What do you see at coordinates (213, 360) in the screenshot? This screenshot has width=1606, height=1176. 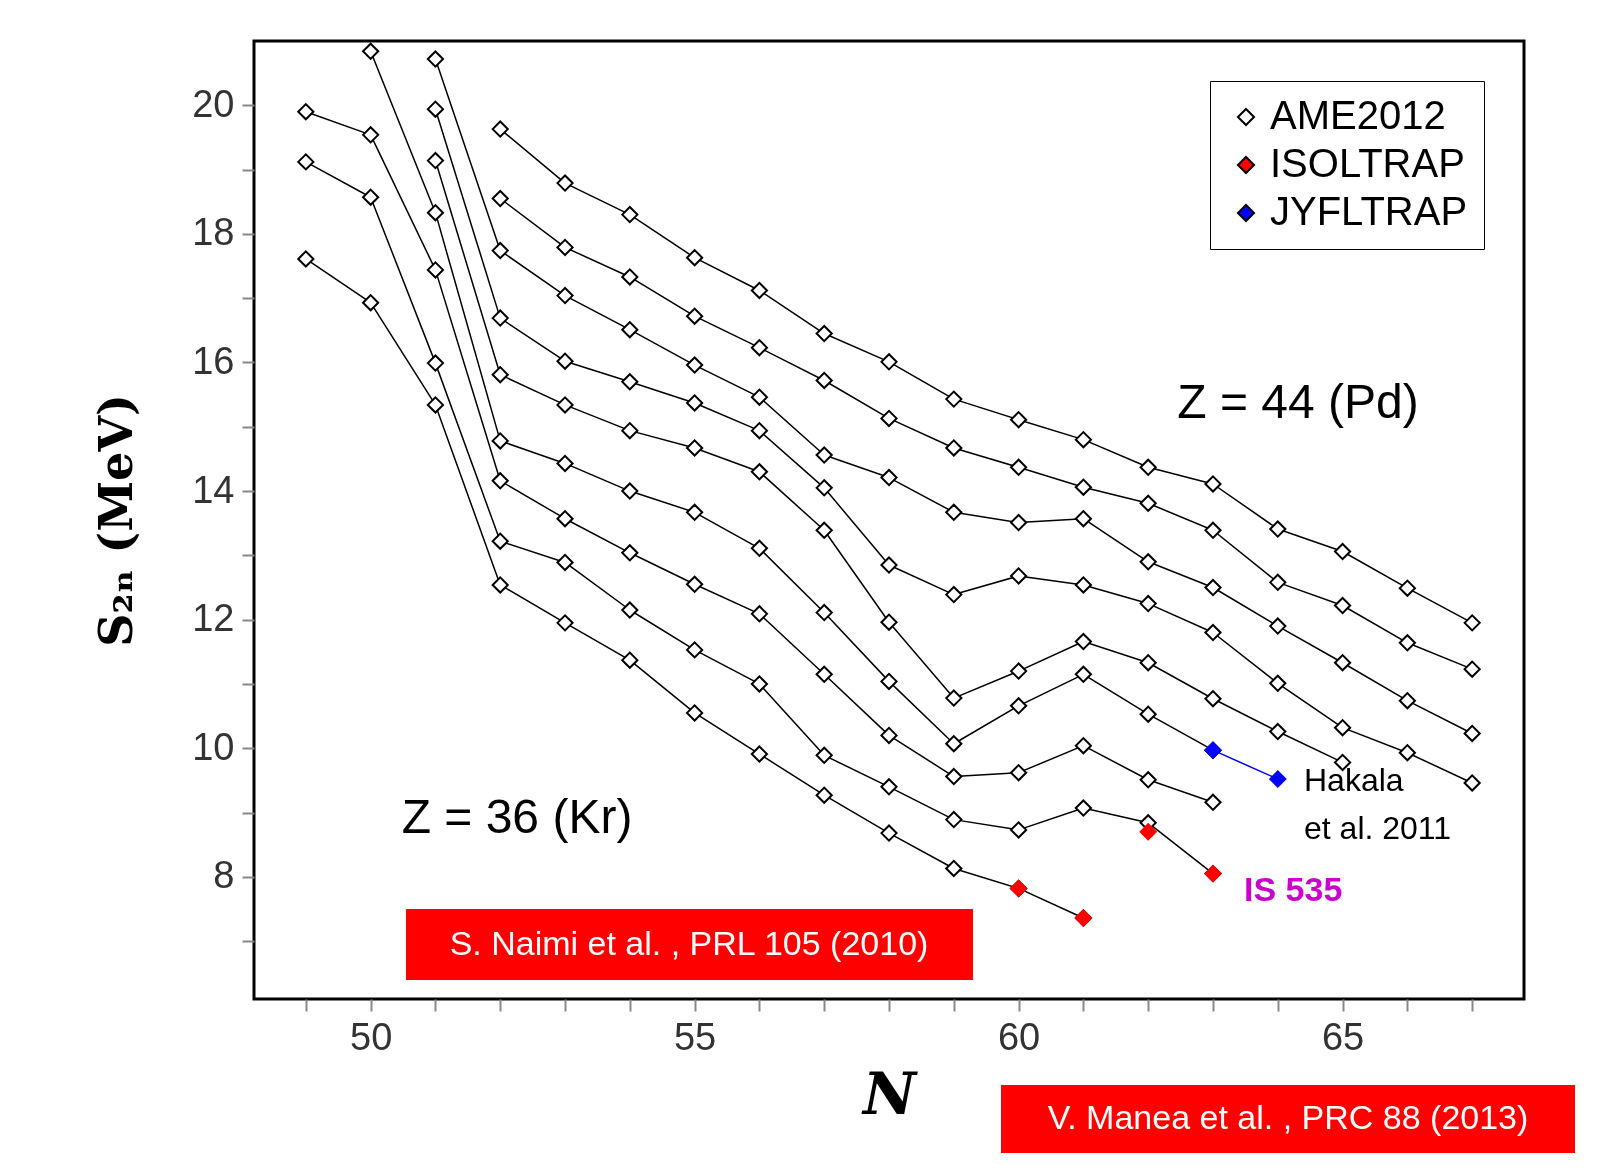 I see `y-tick-label: 16` at bounding box center [213, 360].